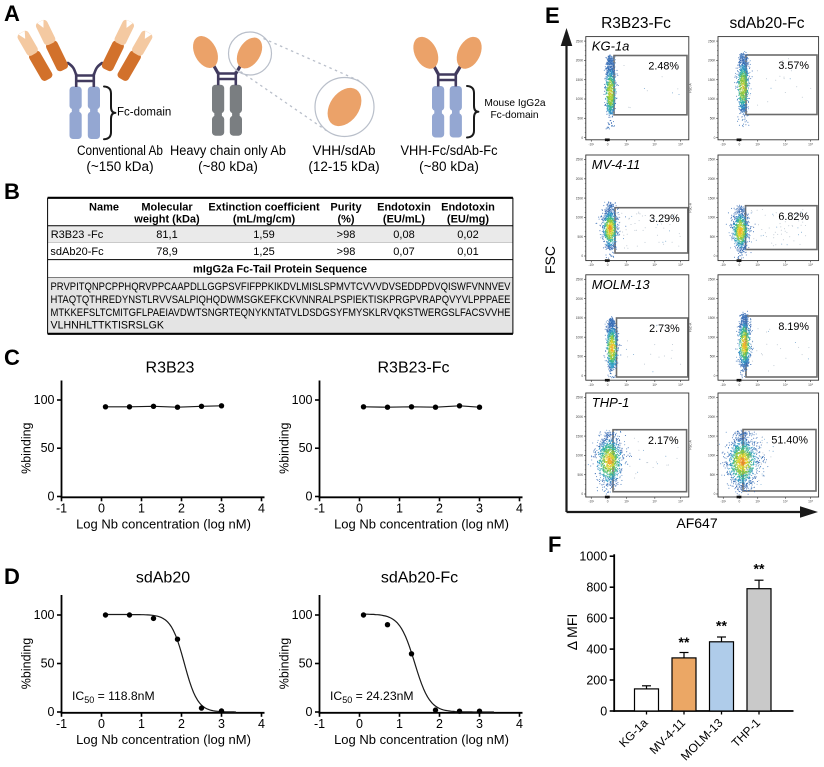  I want to click on svg-text: Name, so click(104, 208).